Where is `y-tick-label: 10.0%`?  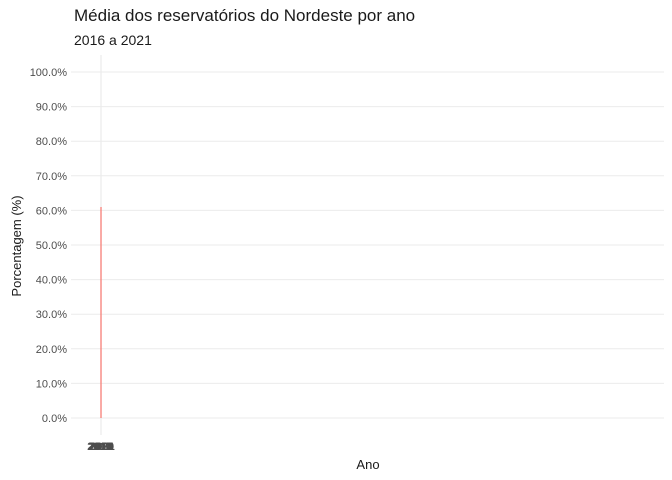
y-tick-label: 10.0% is located at coordinates (51, 384).